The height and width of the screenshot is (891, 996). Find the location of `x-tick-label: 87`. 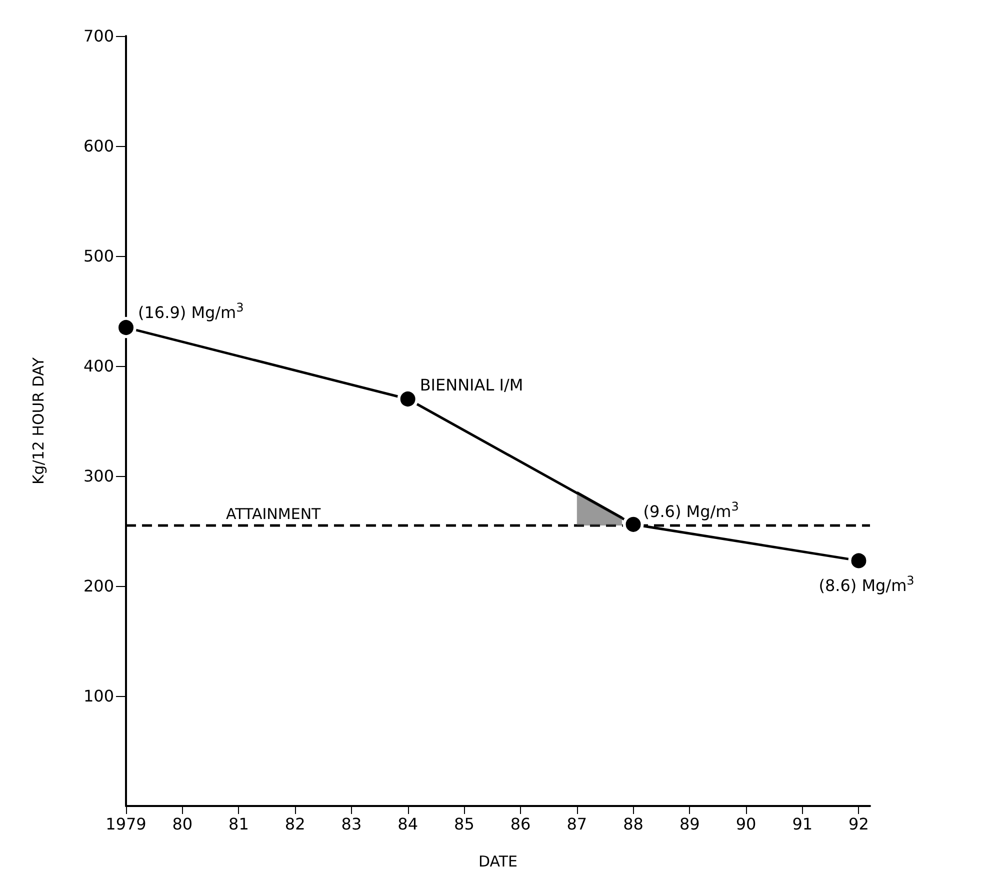

x-tick-label: 87 is located at coordinates (577, 824).